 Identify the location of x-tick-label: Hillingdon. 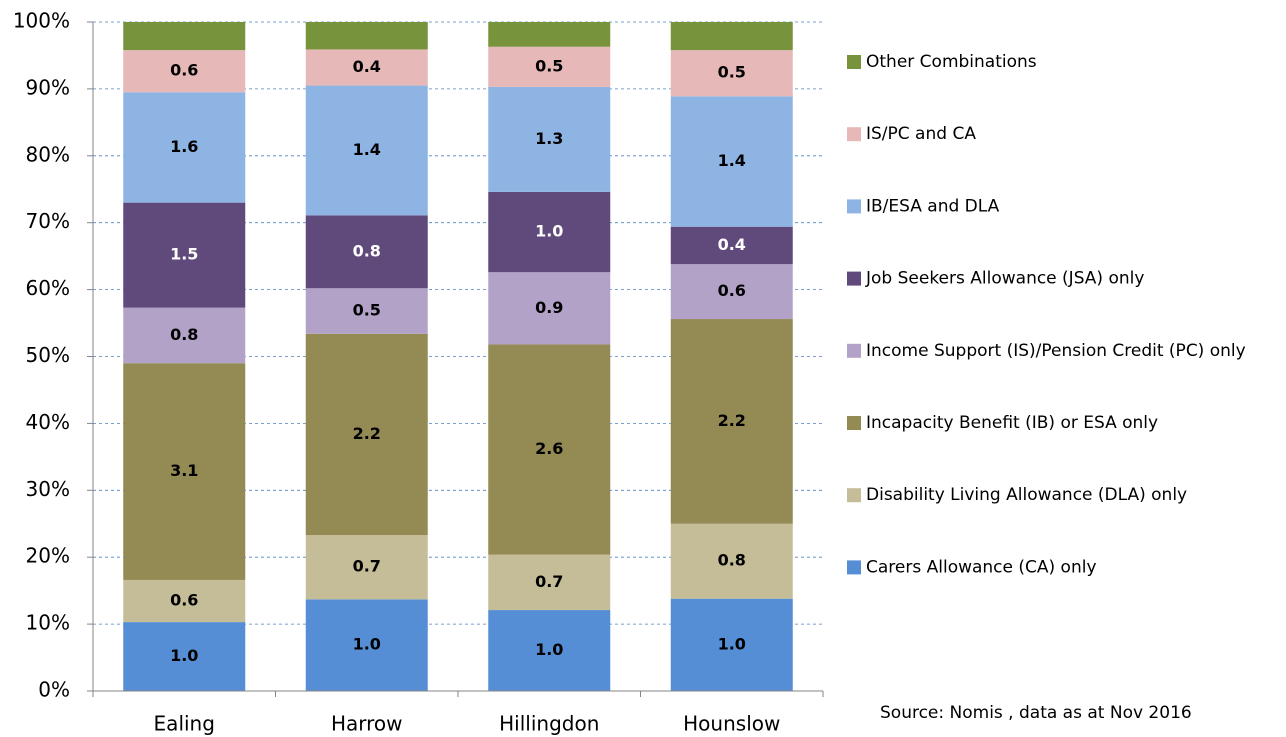
(549, 724).